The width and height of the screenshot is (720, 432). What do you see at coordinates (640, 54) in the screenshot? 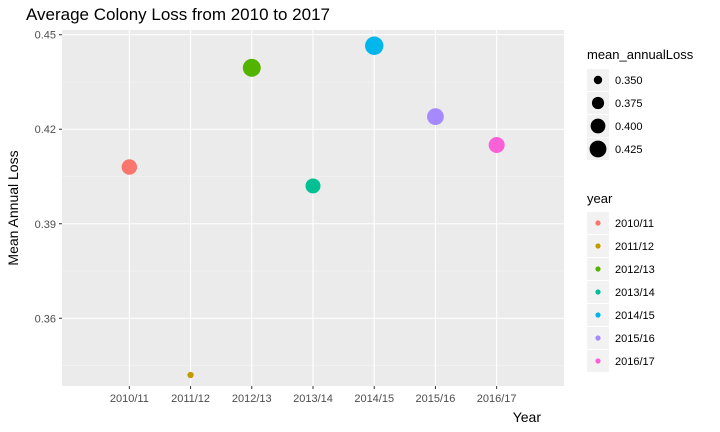
I see `size-legend-title: mean_annualLoss` at bounding box center [640, 54].